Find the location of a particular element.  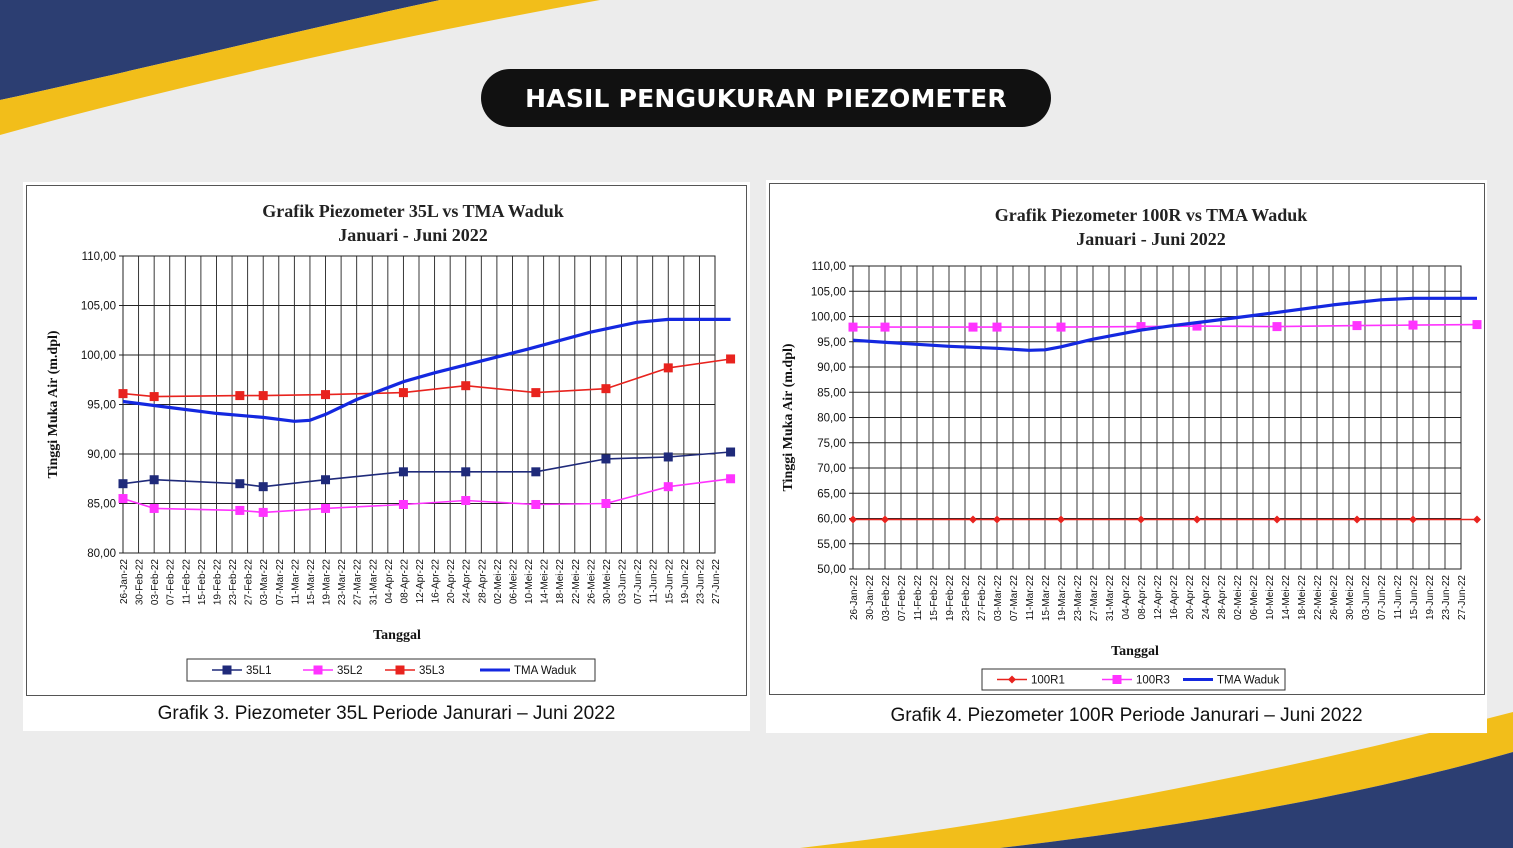

legend-label: 100R1 is located at coordinates (1048, 681).